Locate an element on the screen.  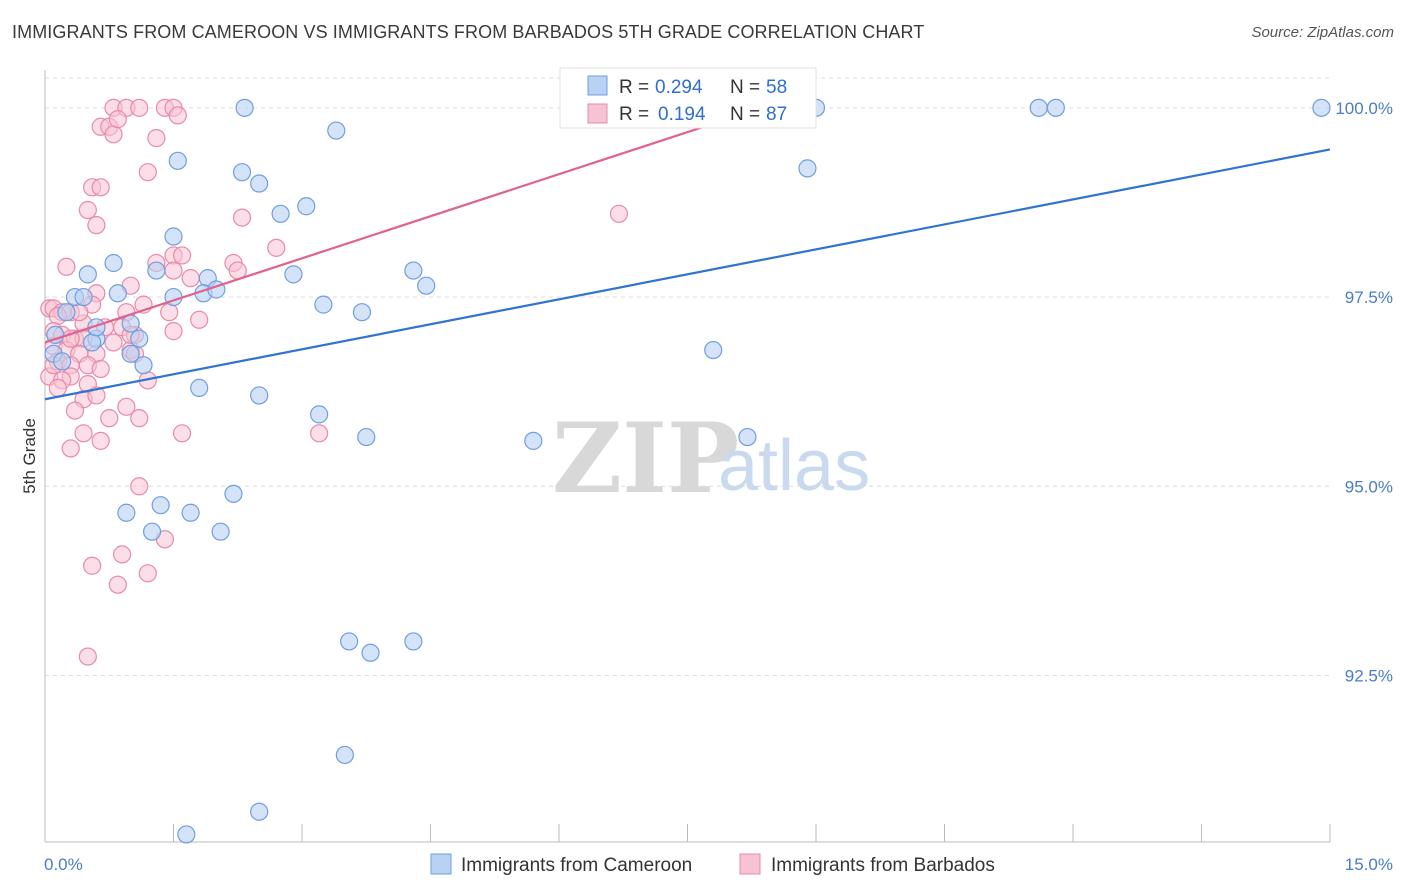
x-tick-label-min: 0.0% is located at coordinates (63, 864).